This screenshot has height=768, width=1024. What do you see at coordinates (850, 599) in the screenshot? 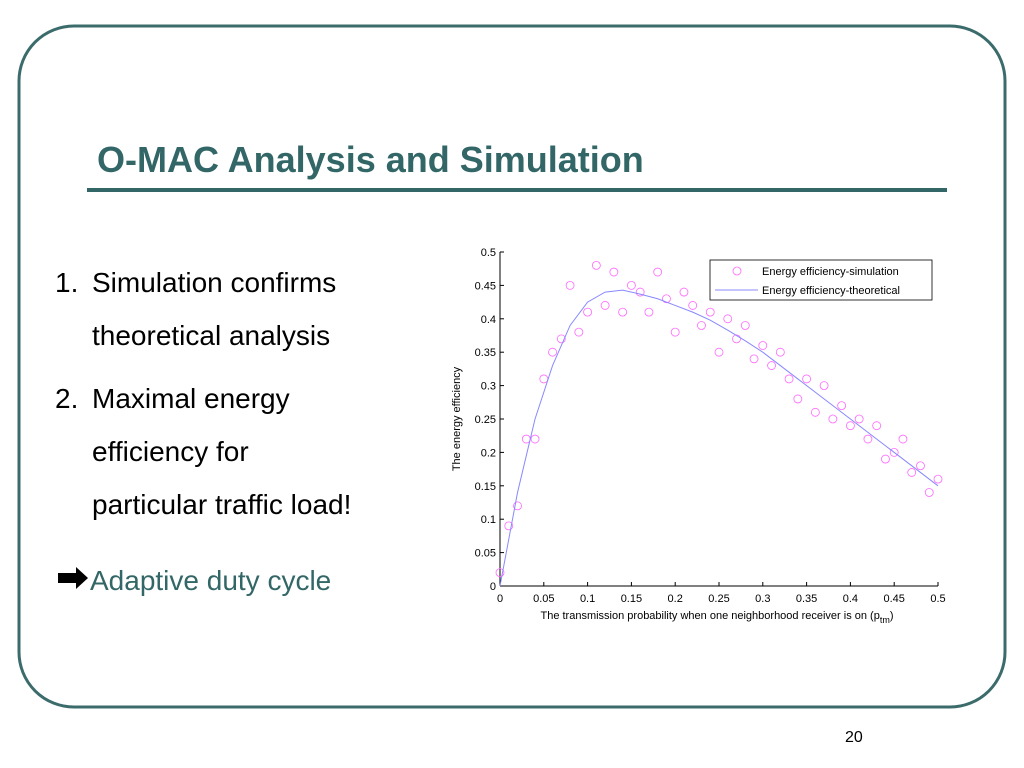
I see `x-tick-label: 0.4` at bounding box center [850, 599].